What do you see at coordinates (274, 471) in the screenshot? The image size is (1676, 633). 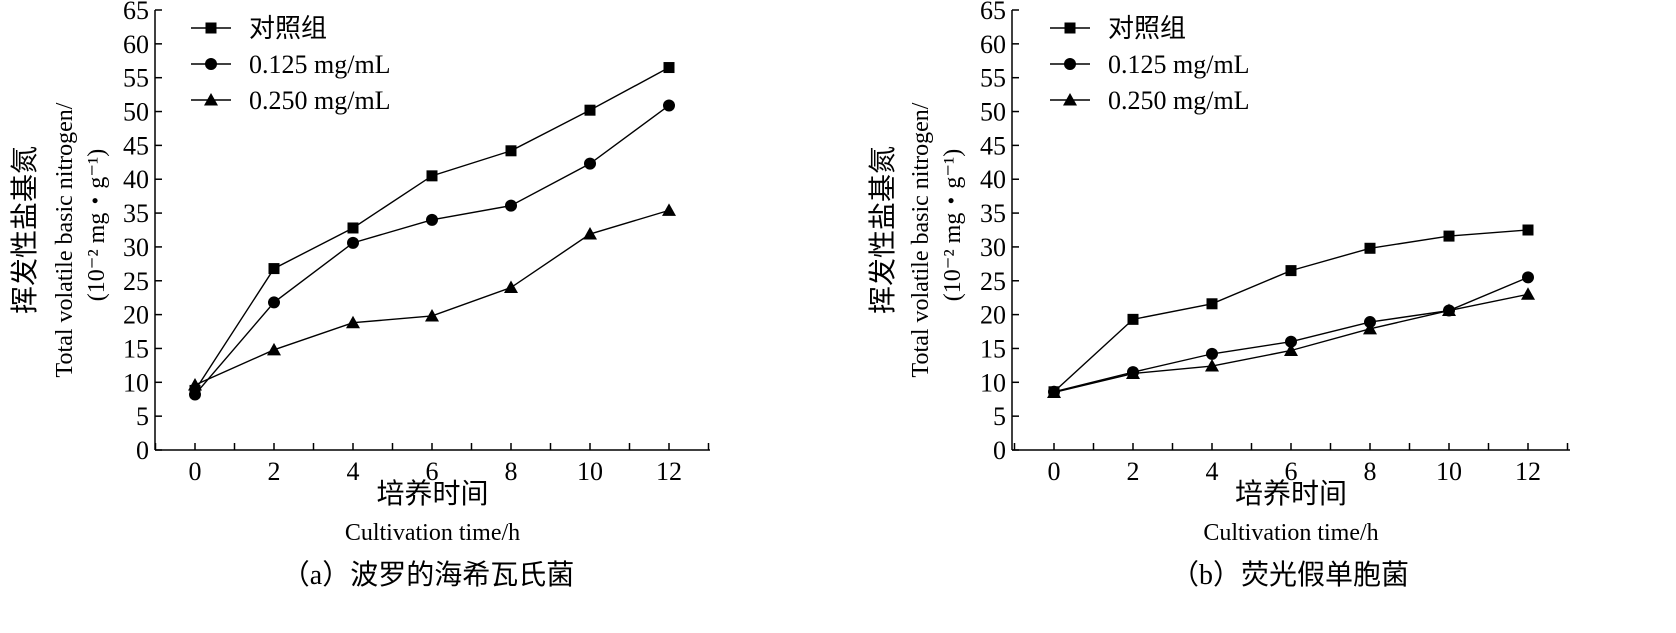 I see `x-tick-label: 2` at bounding box center [274, 471].